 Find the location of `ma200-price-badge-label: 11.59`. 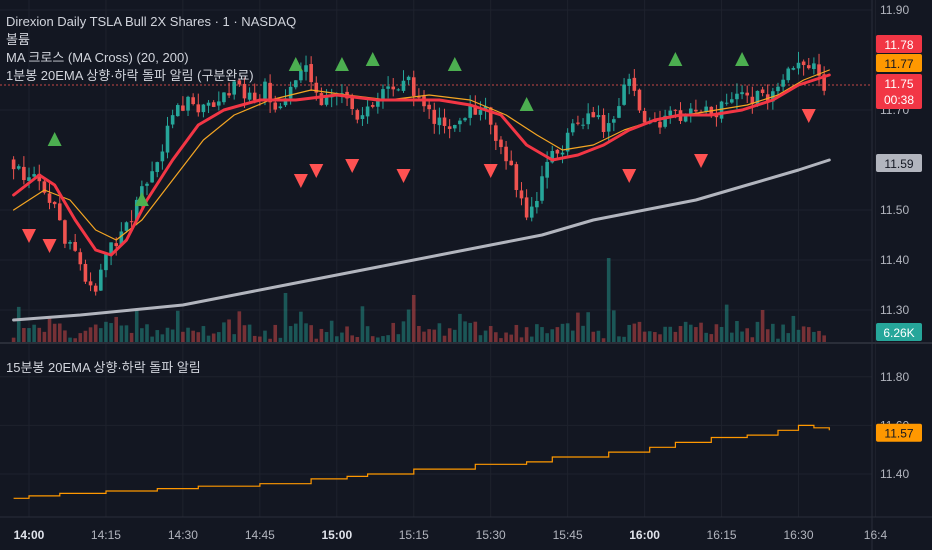

ma200-price-badge-label: 11.59 is located at coordinates (898, 164).